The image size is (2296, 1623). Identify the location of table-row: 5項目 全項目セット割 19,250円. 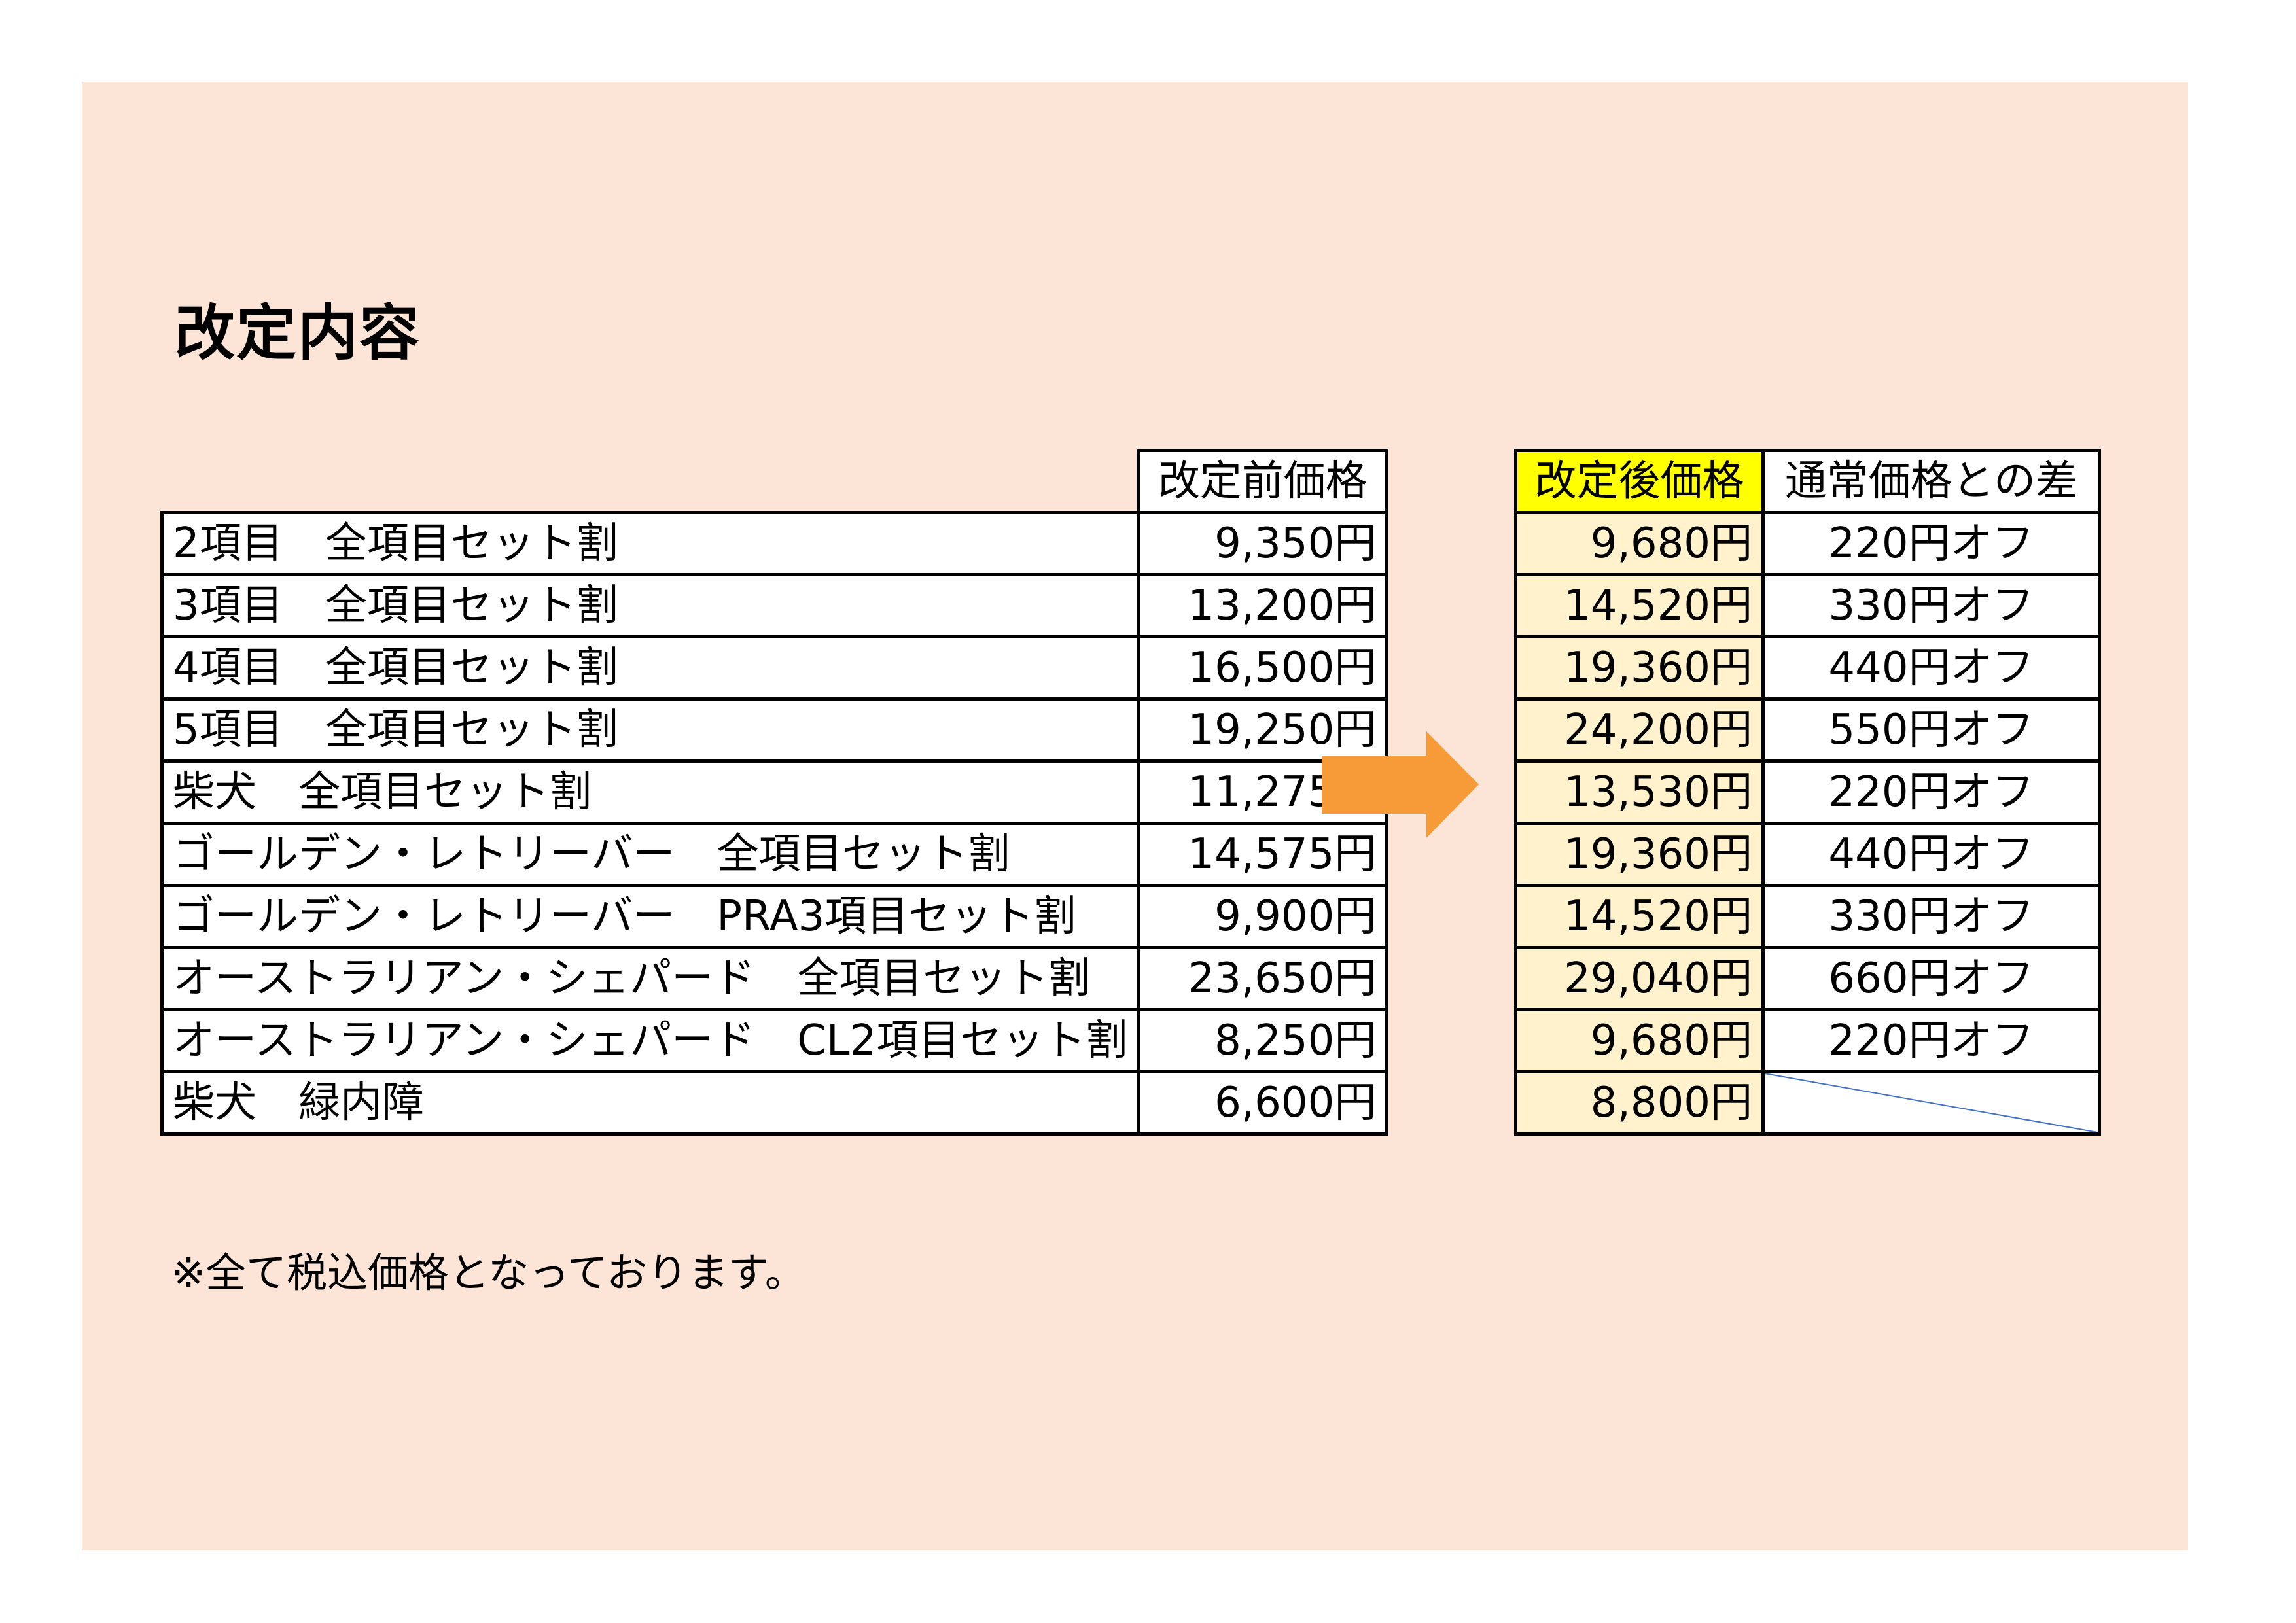
(774, 730).